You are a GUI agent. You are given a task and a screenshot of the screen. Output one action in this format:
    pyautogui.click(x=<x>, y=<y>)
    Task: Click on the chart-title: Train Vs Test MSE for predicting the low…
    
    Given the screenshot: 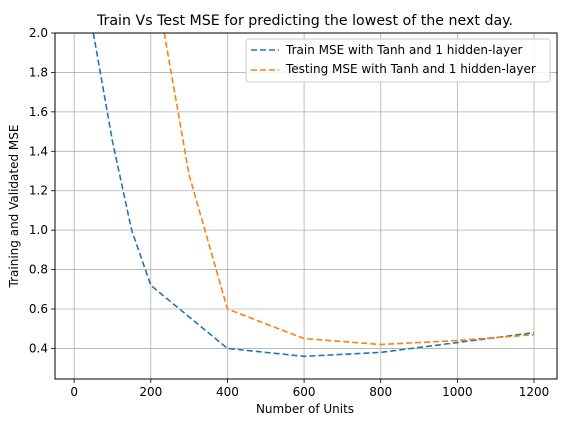 What is the action you would take?
    pyautogui.click(x=304, y=21)
    